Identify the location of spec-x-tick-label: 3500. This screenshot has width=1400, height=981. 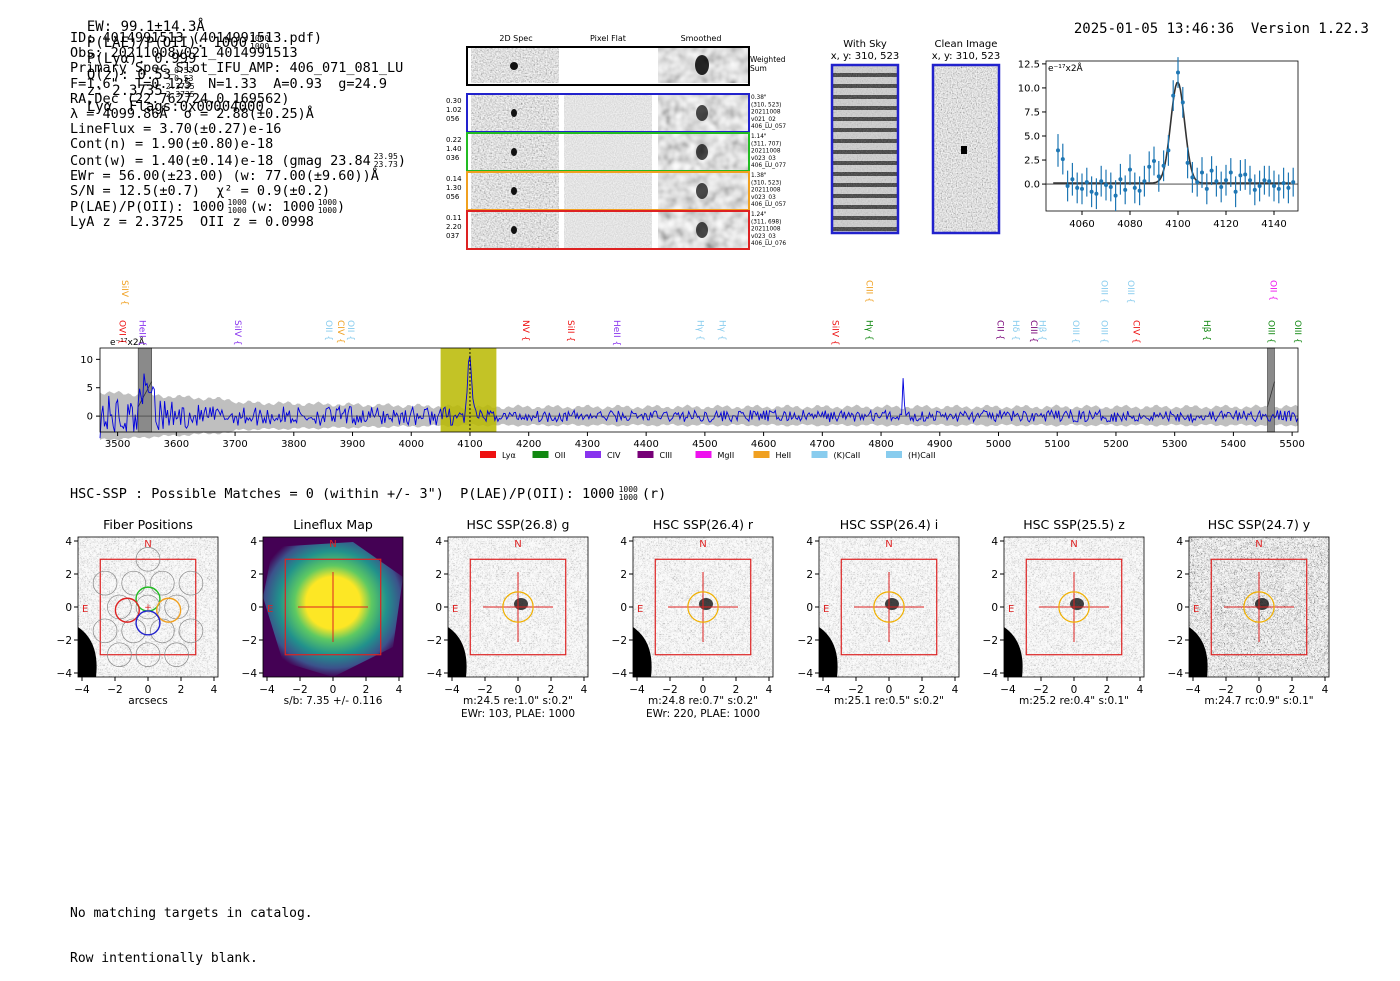
(117, 444).